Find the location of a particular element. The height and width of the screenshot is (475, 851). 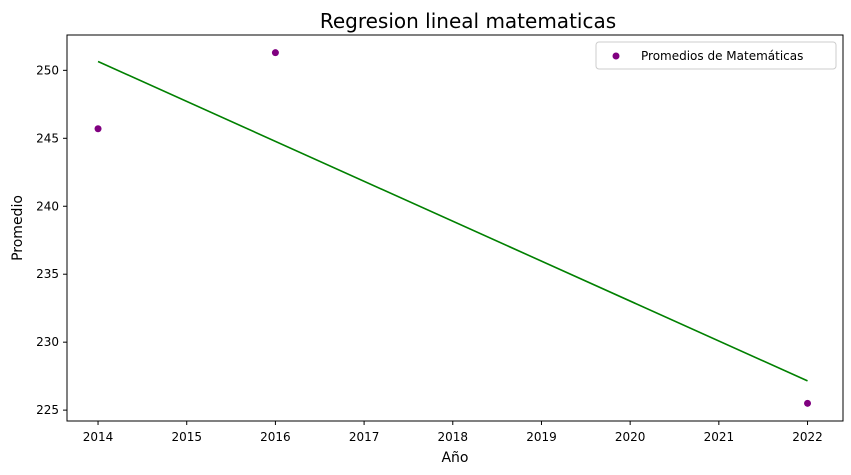

x-tick-label: 2021 is located at coordinates (719, 437).